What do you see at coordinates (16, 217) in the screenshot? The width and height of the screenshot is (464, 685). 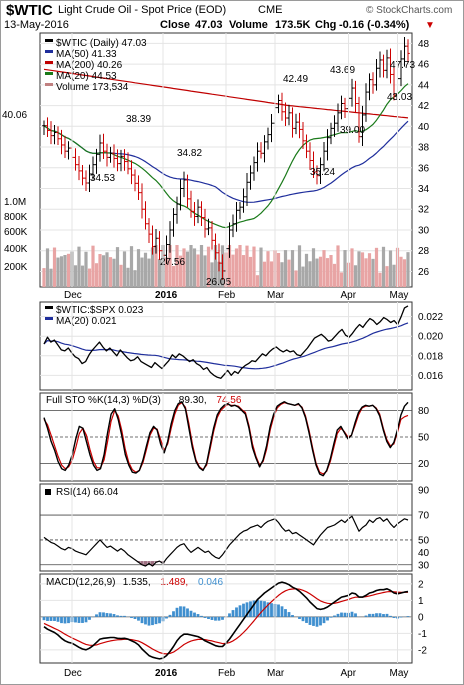 I see `volume-tick: 800K` at bounding box center [16, 217].